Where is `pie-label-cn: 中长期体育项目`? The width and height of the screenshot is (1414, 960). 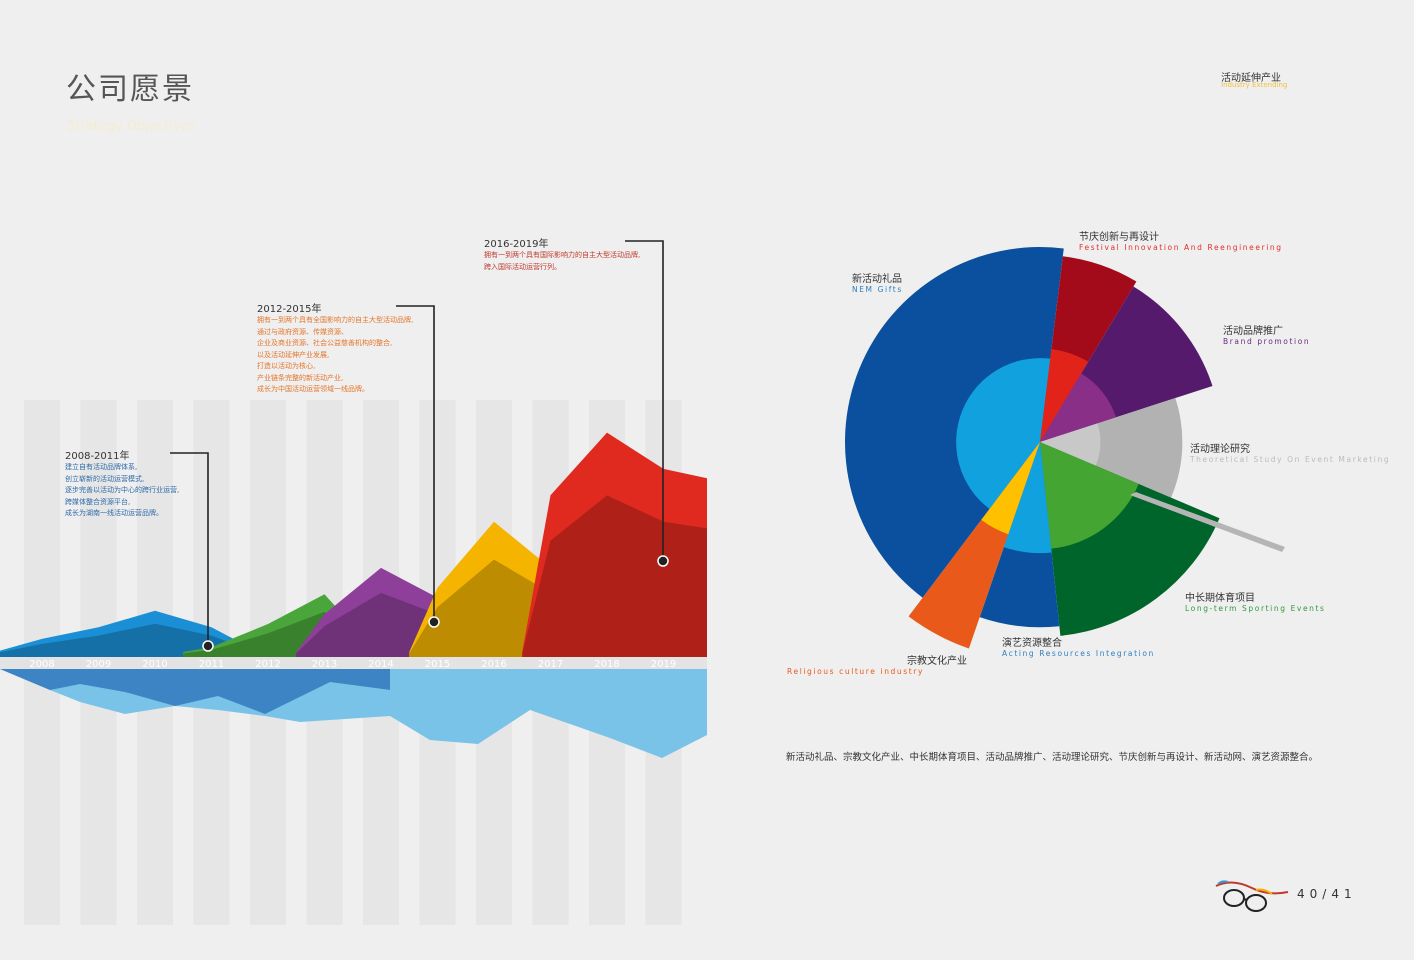
pie-label-cn: 中长期体育项目 is located at coordinates (1220, 598).